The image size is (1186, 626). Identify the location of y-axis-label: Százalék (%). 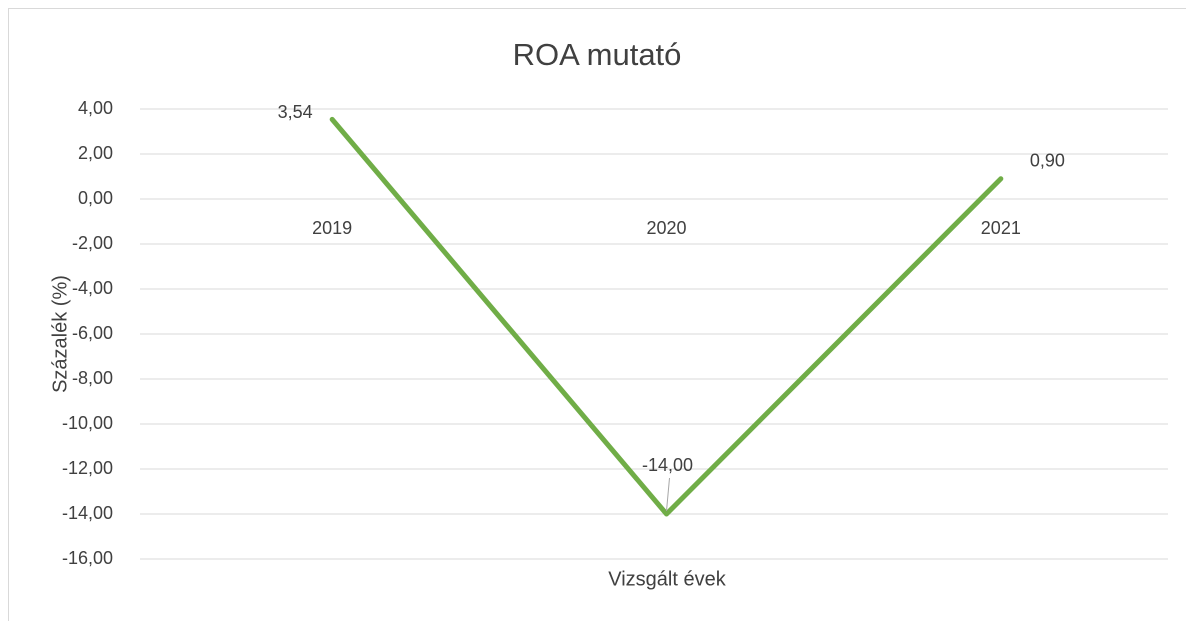
(60, 334).